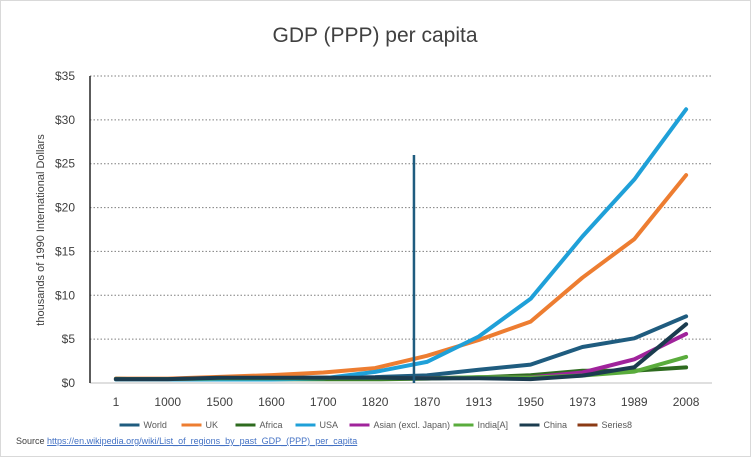 The height and width of the screenshot is (457, 751). I want to click on x-tick-label: 1913, so click(478, 402).